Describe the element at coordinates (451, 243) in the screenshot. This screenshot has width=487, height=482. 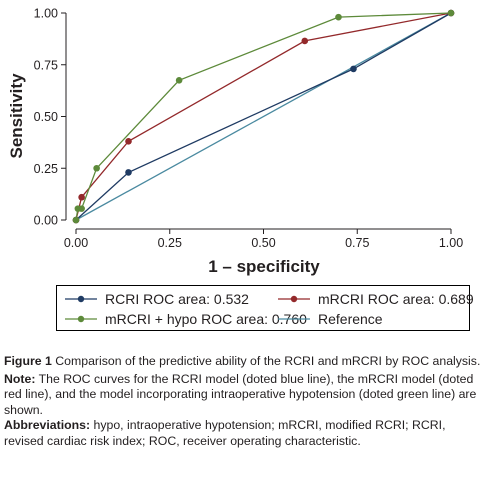
I see `x-tick-label: 1.00` at that location.